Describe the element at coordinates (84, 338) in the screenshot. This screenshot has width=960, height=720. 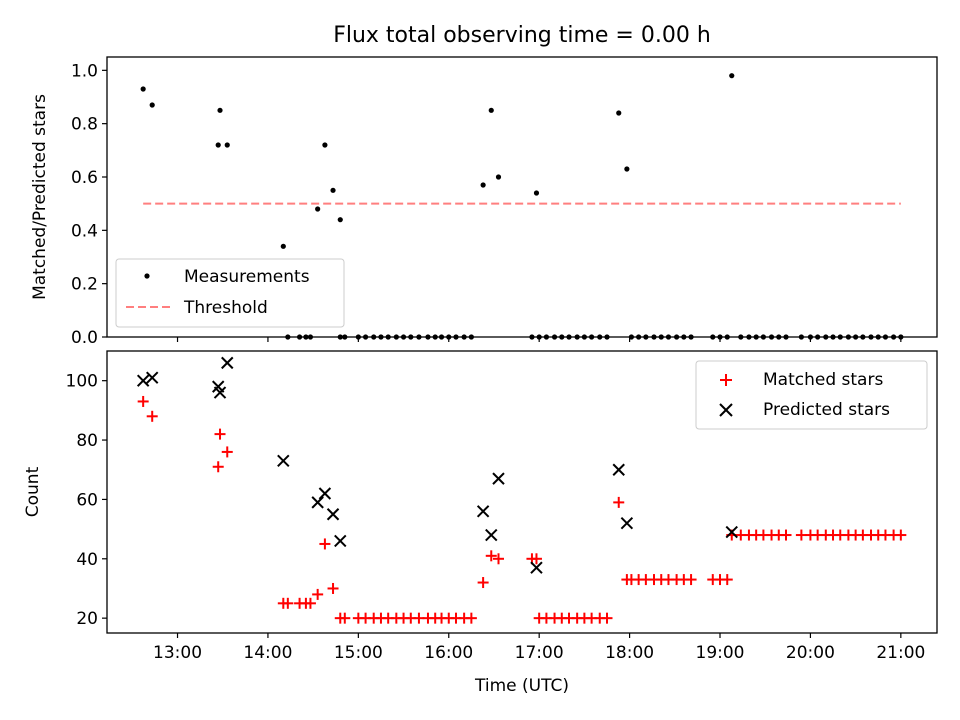
I see `y-tick-label: 0.0` at that location.